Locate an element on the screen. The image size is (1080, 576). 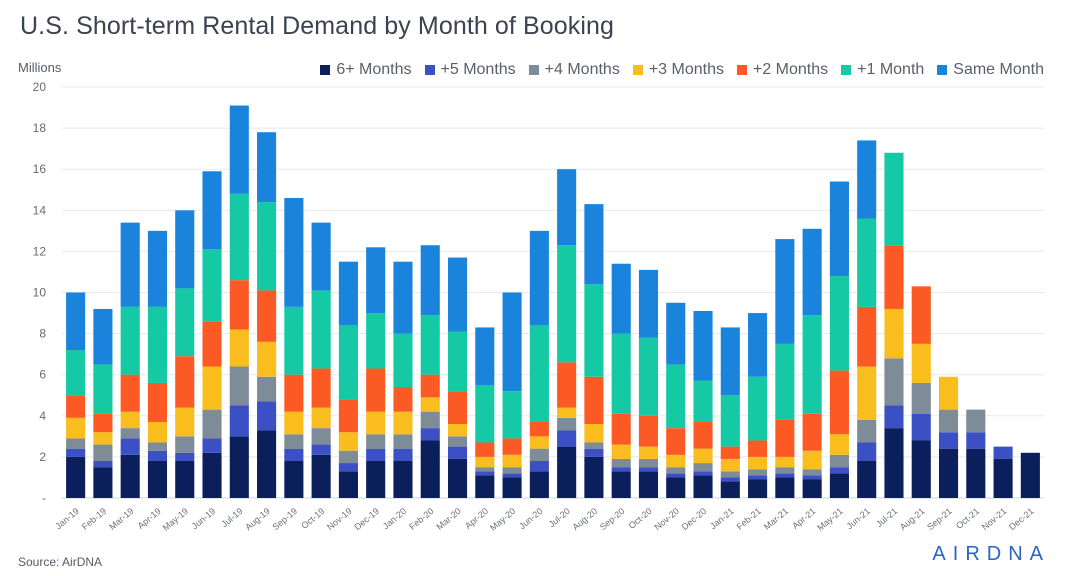
legend-item: 6+ Months is located at coordinates (366, 70).